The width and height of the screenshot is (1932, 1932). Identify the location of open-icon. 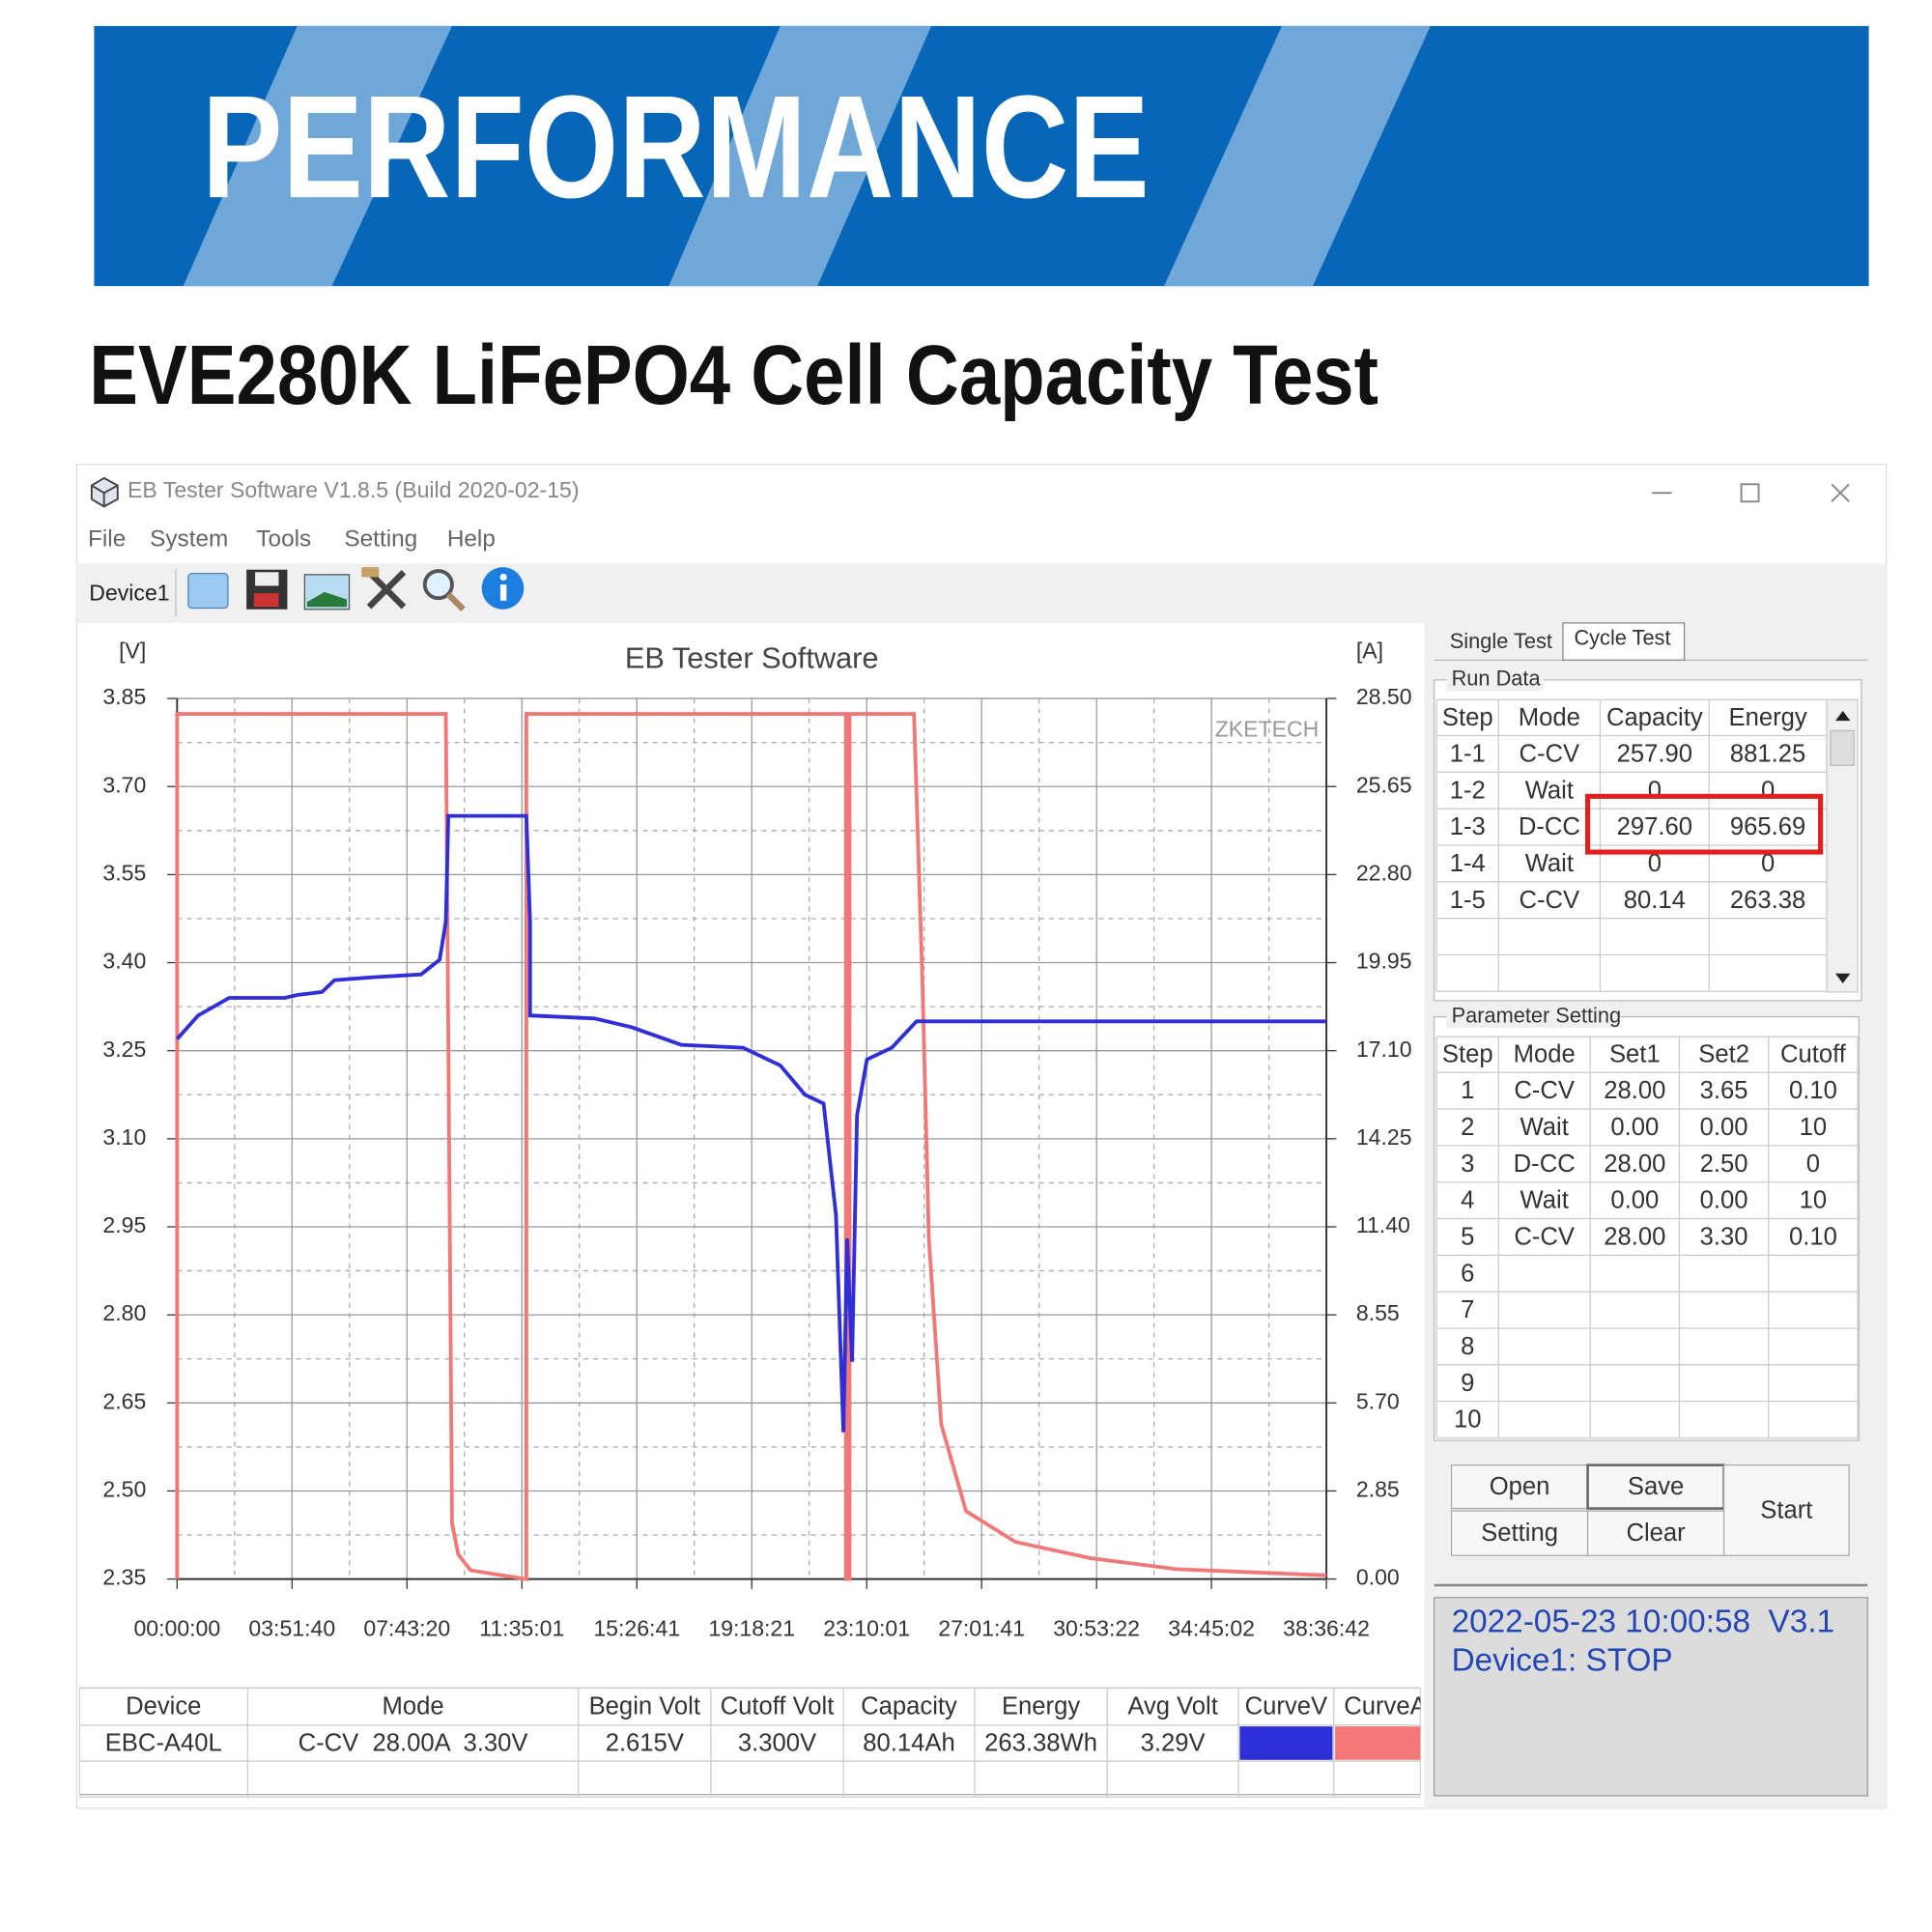
(208, 591).